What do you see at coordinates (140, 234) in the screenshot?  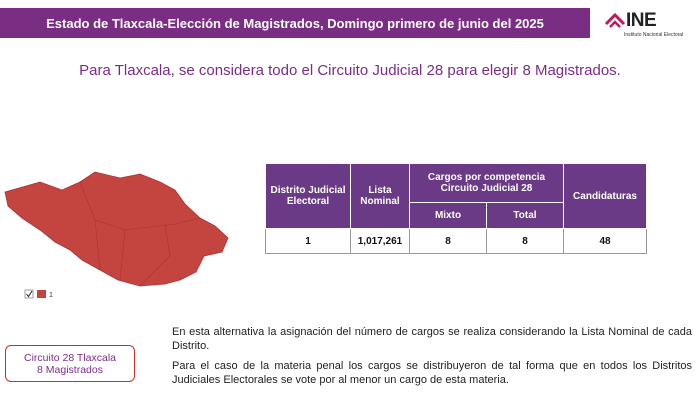 I see `map-borders` at bounding box center [140, 234].